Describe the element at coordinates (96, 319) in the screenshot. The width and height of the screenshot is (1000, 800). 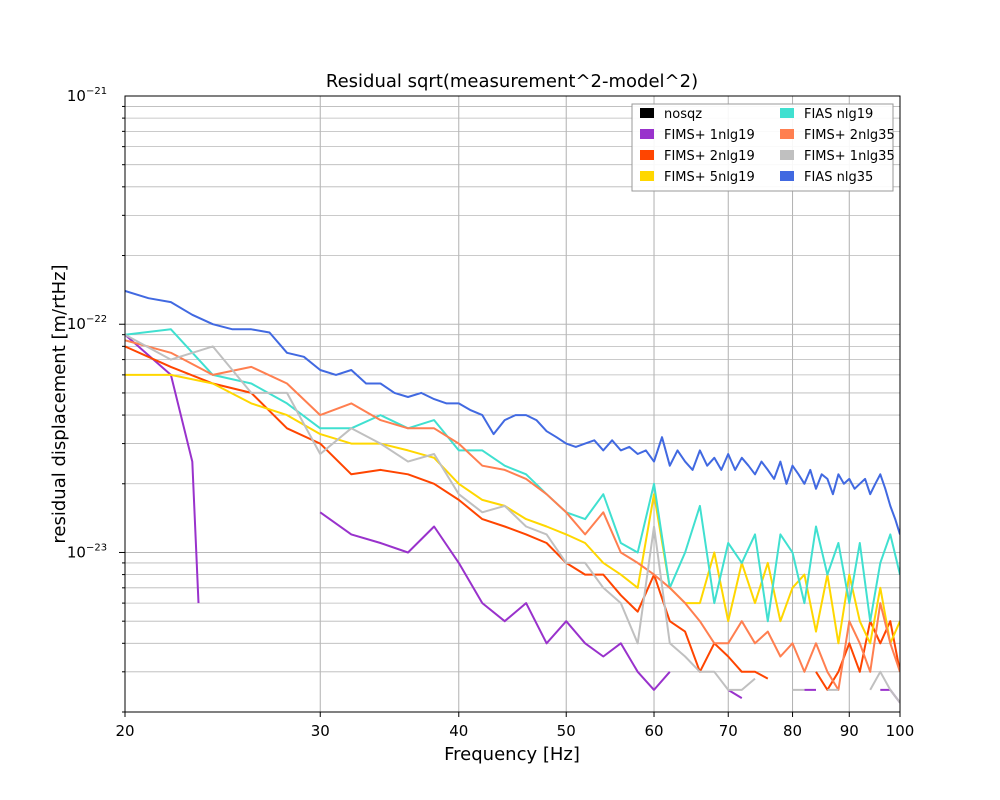
I see `y-tick-exponent: −22` at that location.